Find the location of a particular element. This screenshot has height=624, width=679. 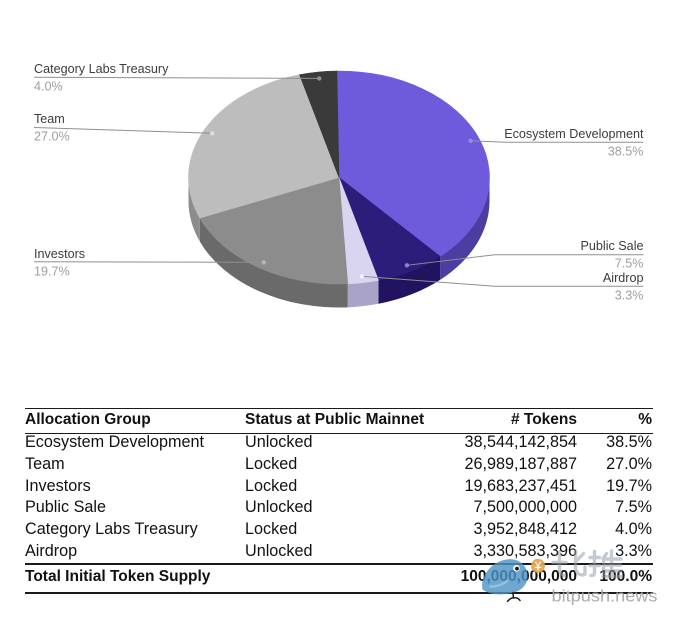

svg-text: 19.7% is located at coordinates (52, 272).